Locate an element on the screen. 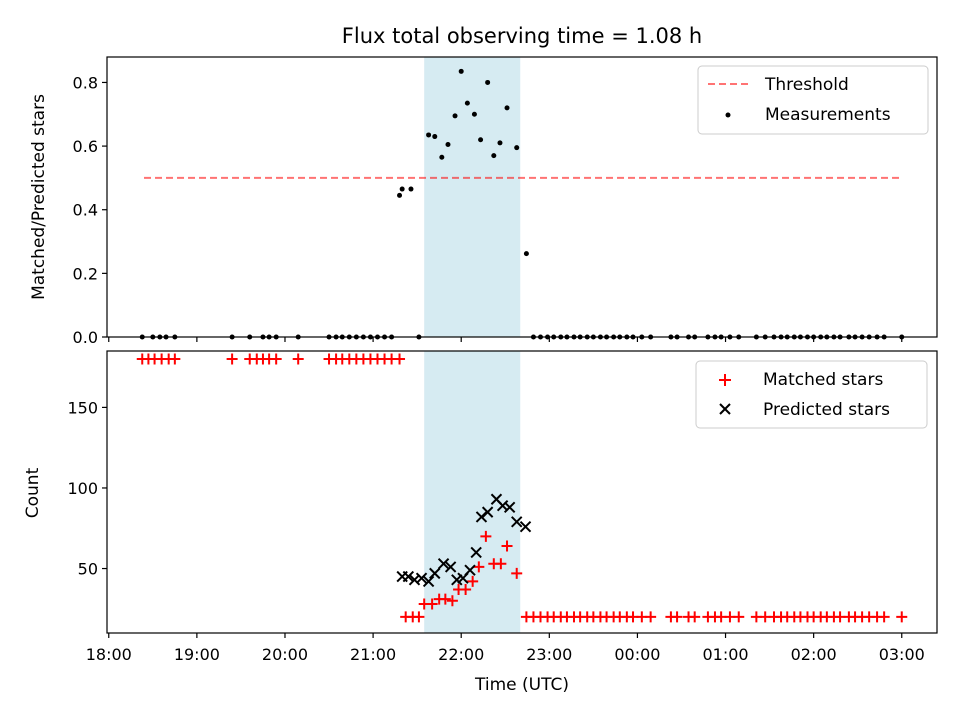 This screenshot has height=720, width=960. chart-title: Flux total observing time = 1.08 h is located at coordinates (522, 36).